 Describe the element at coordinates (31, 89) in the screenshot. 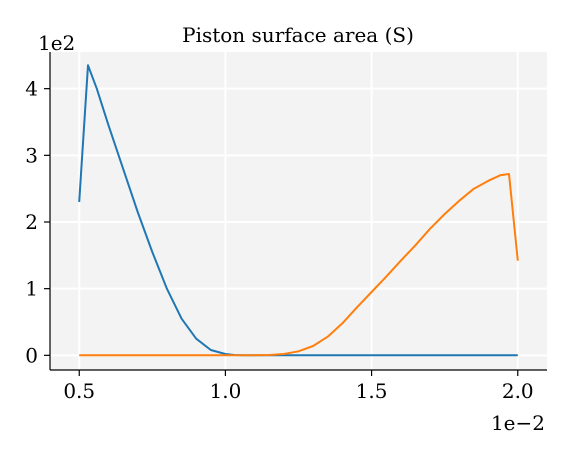

I see `y-tick-label: 4` at that location.